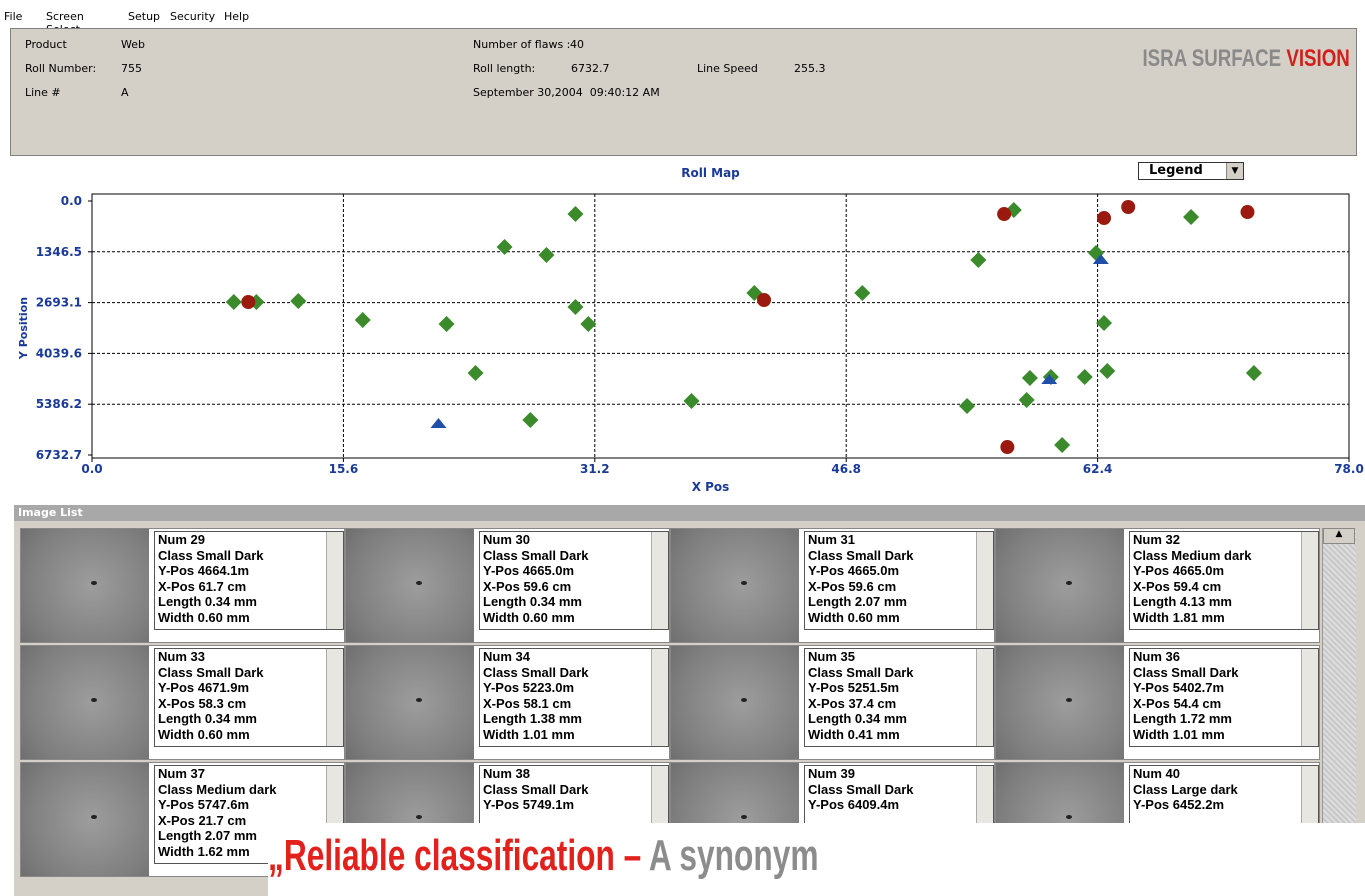  I want to click on info-line: Class Medium dark, so click(1192, 555).